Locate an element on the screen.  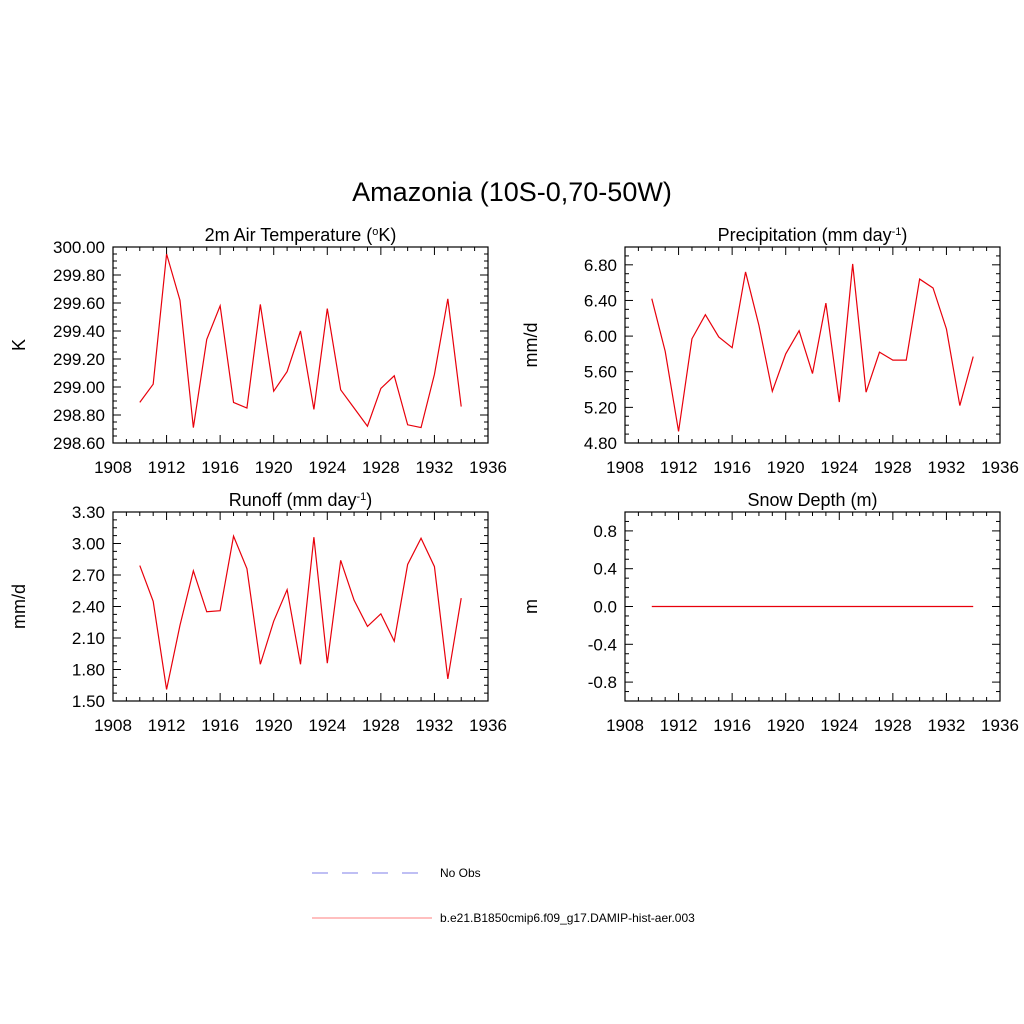
panel-title: Snow Depth (m) is located at coordinates (812, 500).